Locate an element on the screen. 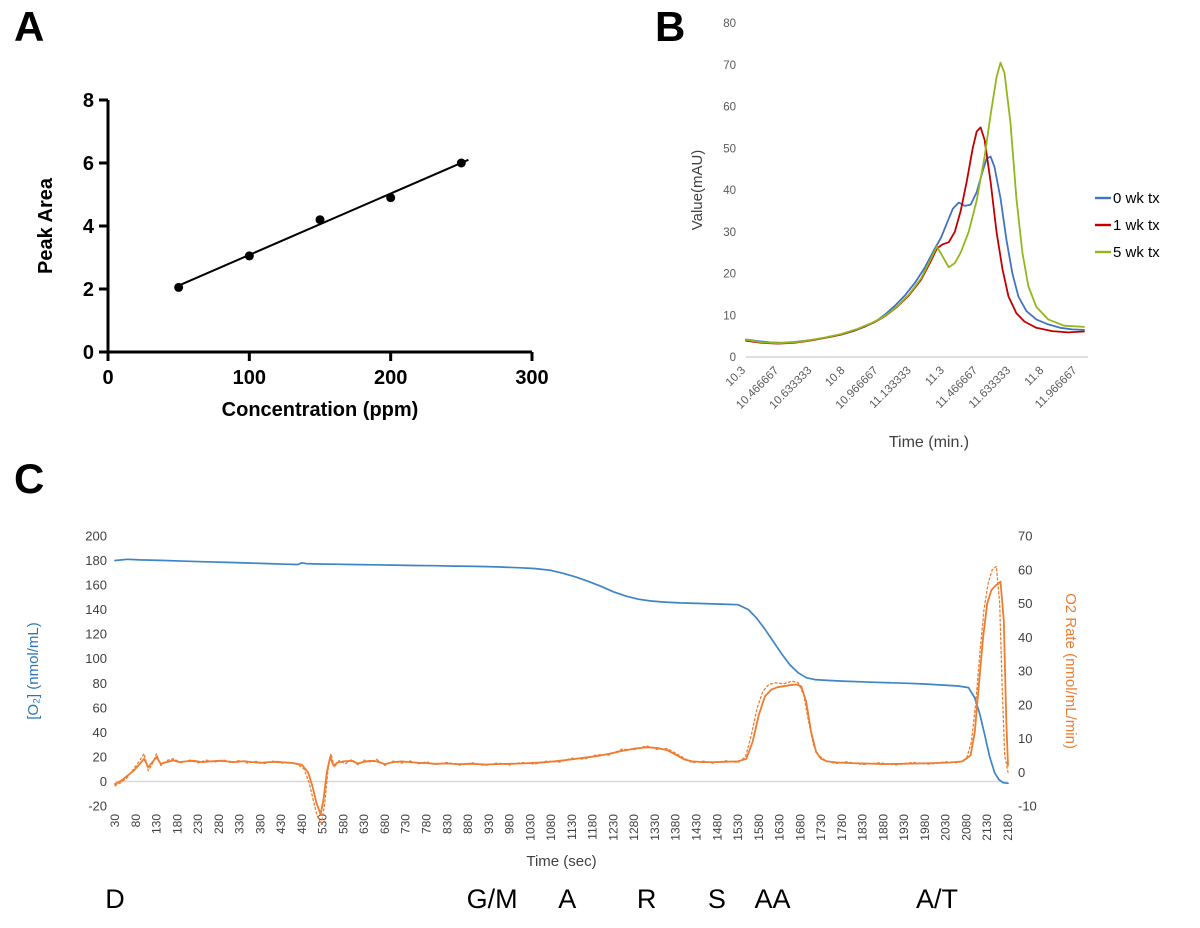  svg-text: 1080 is located at coordinates (551, 827).